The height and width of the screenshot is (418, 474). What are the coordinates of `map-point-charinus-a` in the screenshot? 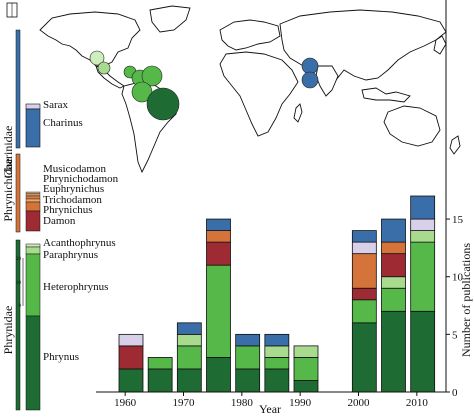 It's located at (310, 66).